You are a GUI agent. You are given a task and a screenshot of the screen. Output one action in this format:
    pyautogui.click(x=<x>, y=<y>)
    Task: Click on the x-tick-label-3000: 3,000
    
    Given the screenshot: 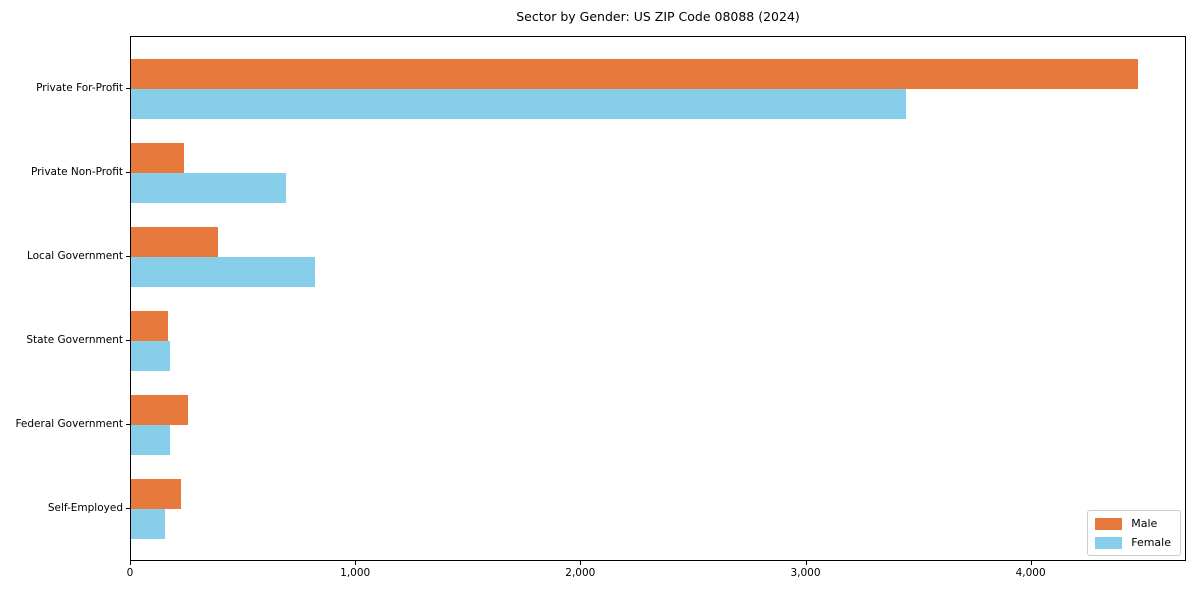 What is the action you would take?
    pyautogui.click(x=805, y=573)
    